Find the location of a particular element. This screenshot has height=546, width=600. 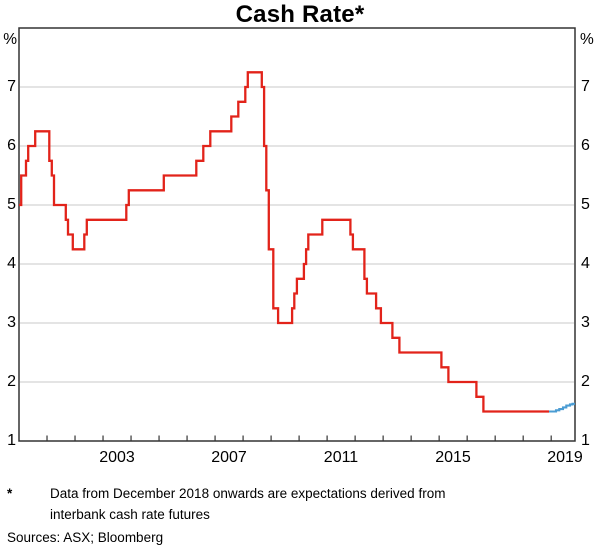

y-axis-label-left-6: 6 is located at coordinates (11, 145).